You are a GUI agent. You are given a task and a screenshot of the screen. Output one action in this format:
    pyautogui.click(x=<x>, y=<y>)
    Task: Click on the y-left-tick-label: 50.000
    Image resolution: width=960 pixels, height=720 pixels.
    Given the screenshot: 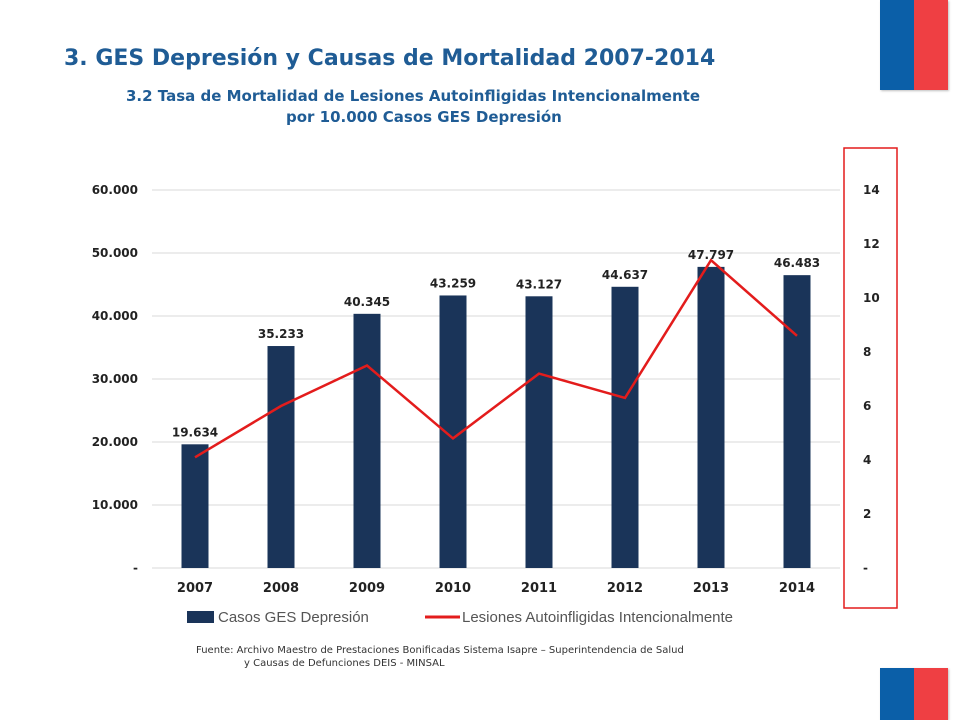 What is the action you would take?
    pyautogui.click(x=115, y=253)
    